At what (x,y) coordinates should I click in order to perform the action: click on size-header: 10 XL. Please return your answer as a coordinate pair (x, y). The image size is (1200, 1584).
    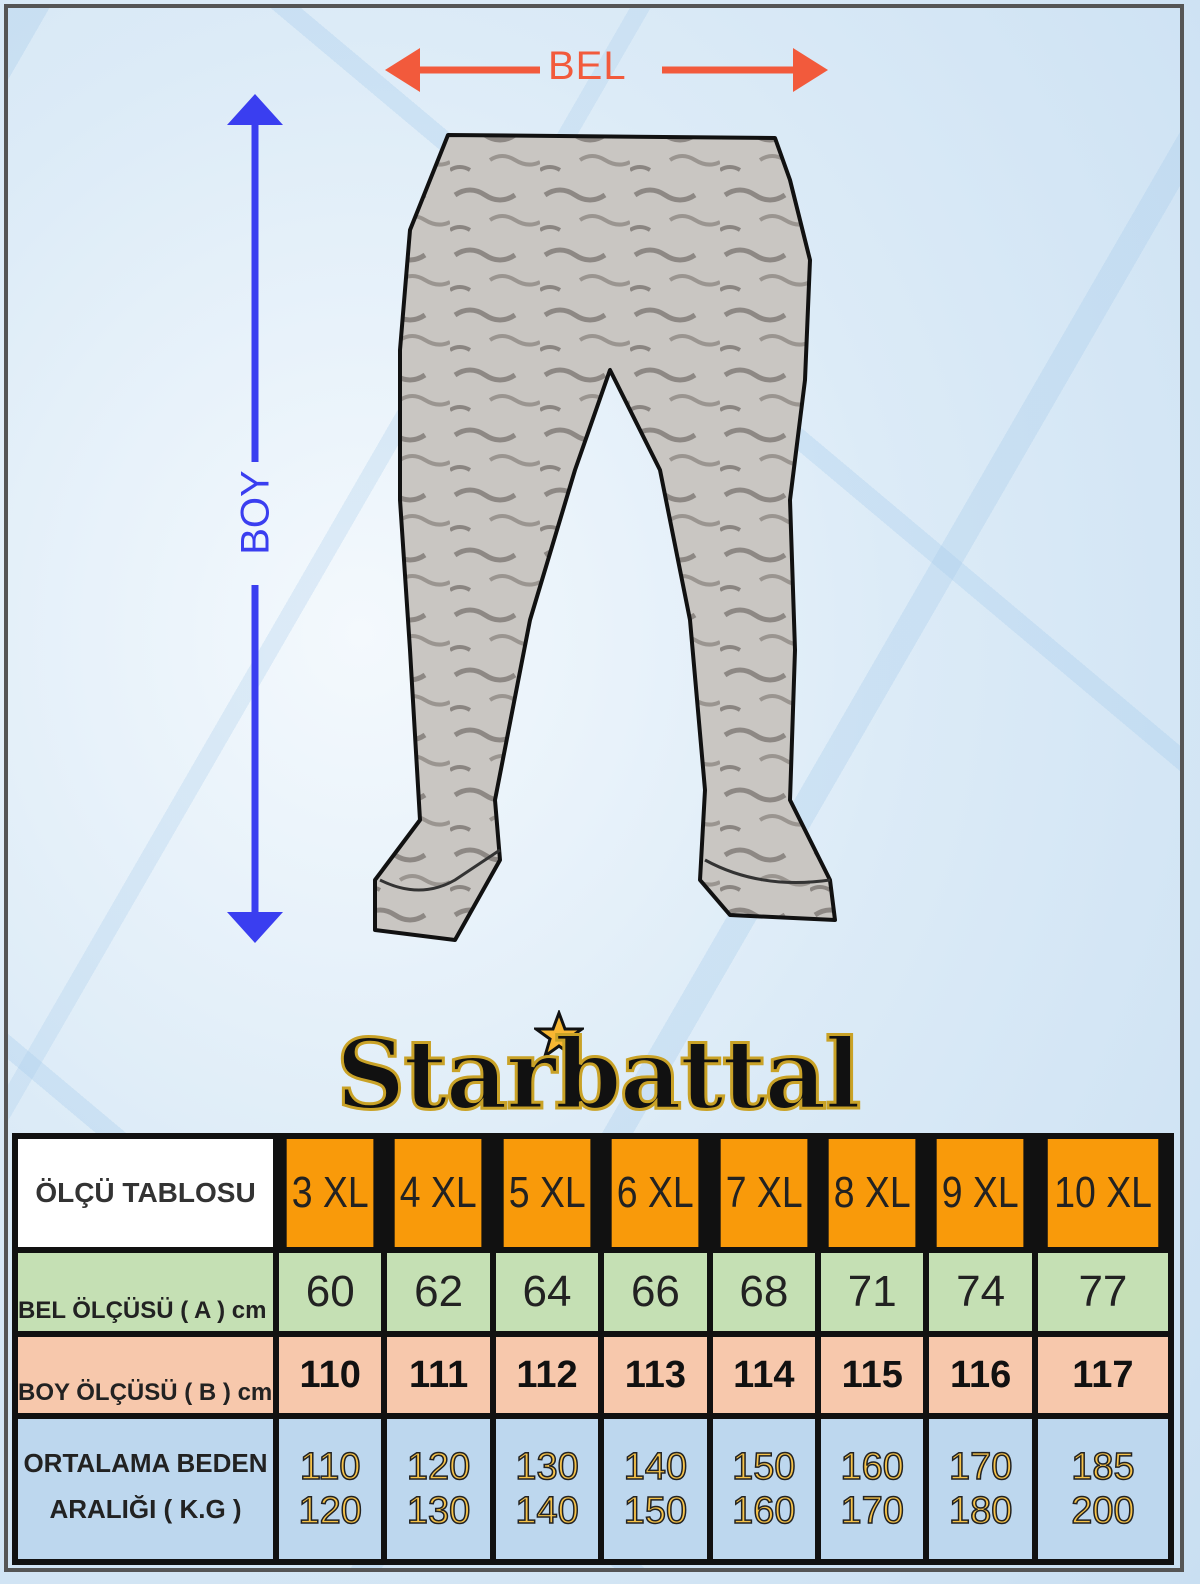
    Looking at the image, I should click on (1103, 1193).